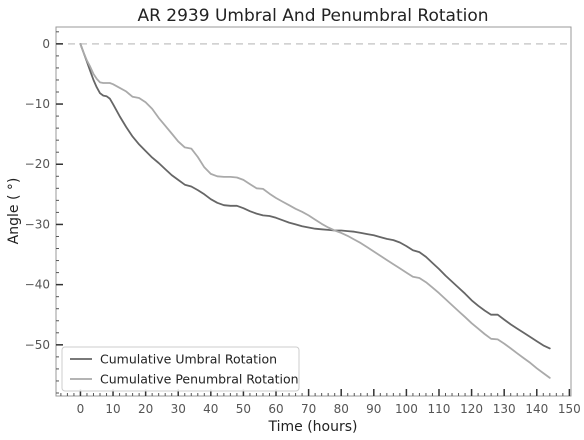 The width and height of the screenshot is (584, 440). I want to click on x-tick-label: 30, so click(178, 409).